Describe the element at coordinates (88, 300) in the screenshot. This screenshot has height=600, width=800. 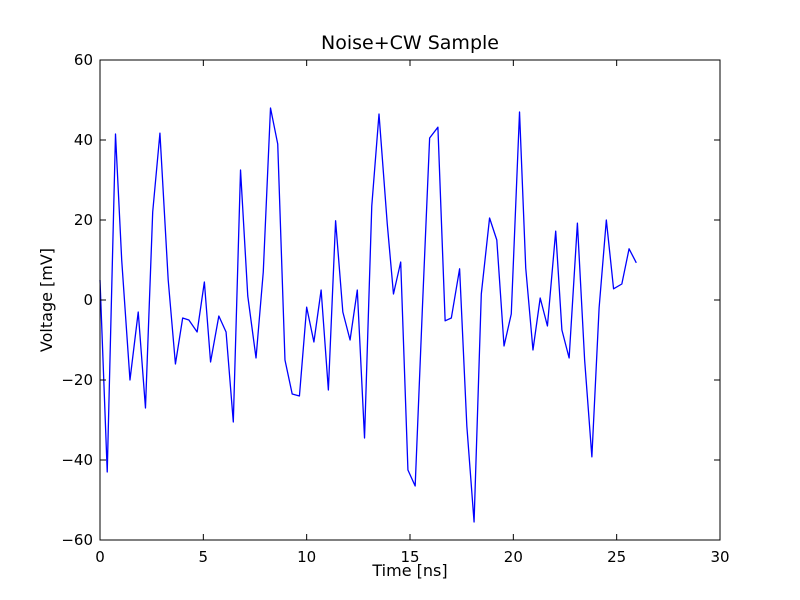
I see `y-tick-label-3: 0` at that location.